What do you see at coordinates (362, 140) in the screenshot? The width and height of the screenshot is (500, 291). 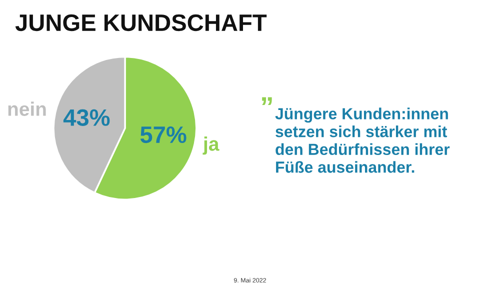 I see `text: Jüngere Kunden:innen setzen sich stärker mit den Bedürfnissen ihrer Füße auseinander.` at bounding box center [362, 140].